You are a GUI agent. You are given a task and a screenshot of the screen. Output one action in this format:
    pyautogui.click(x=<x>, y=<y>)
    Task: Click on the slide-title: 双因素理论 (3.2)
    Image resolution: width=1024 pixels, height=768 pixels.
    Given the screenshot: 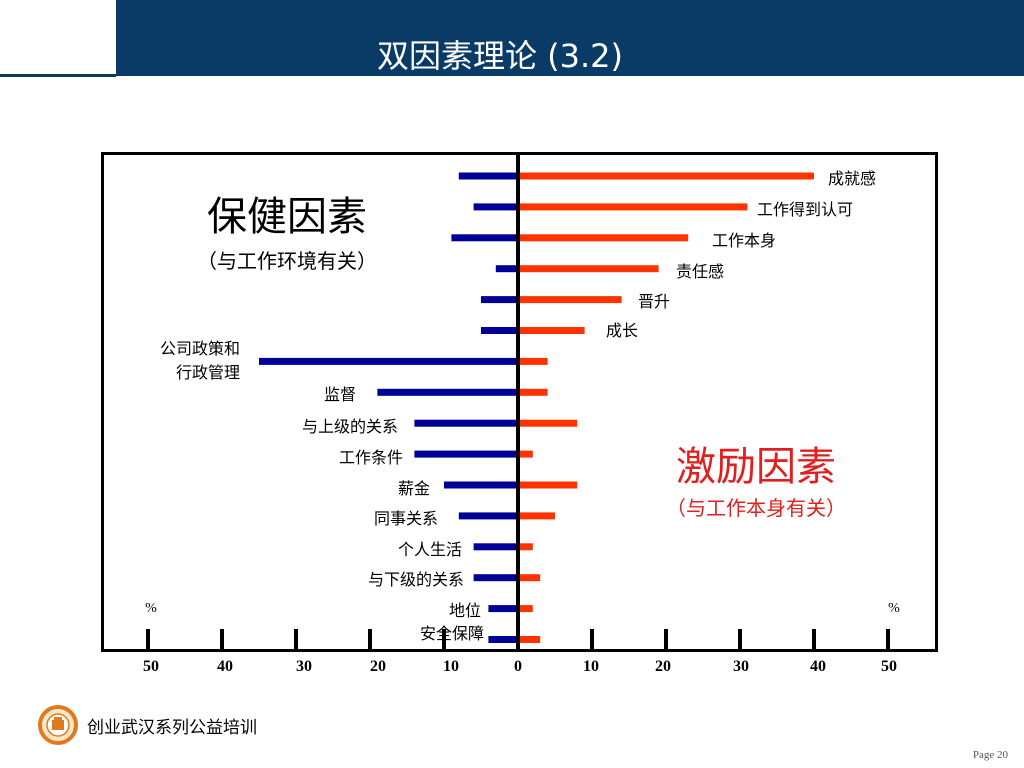 What is the action you would take?
    pyautogui.click(x=500, y=56)
    